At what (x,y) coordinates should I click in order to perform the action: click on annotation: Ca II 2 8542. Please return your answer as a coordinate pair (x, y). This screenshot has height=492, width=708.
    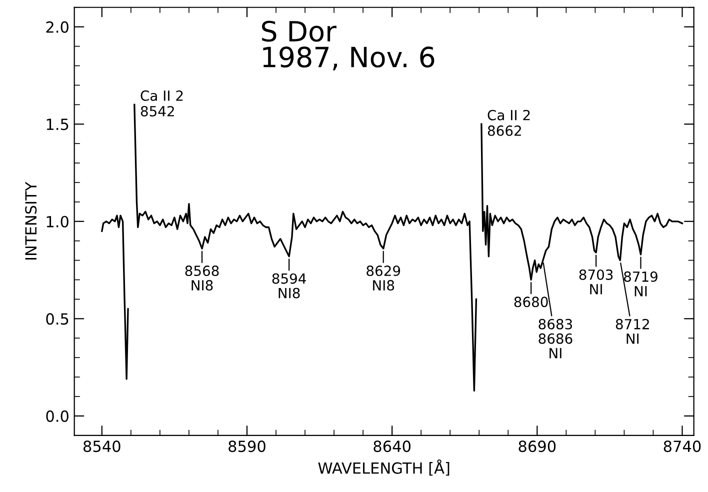
    Looking at the image, I should click on (161, 103).